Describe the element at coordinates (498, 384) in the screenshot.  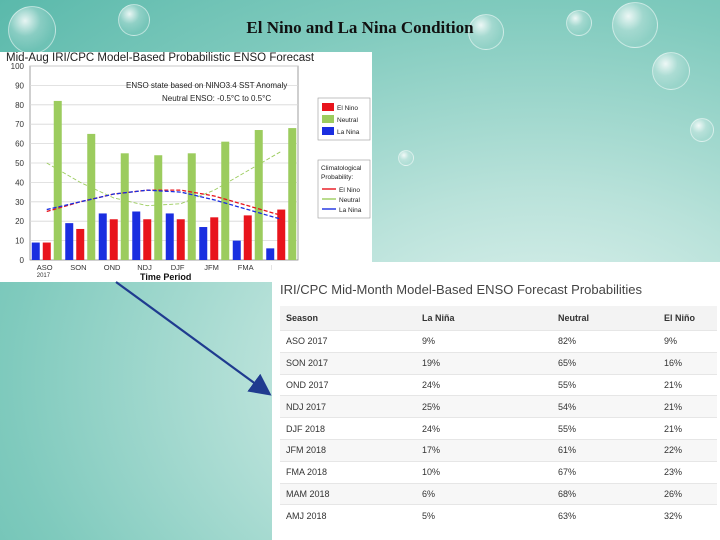
I see `table-row: OND 2017 24% 55% 21%` at that location.